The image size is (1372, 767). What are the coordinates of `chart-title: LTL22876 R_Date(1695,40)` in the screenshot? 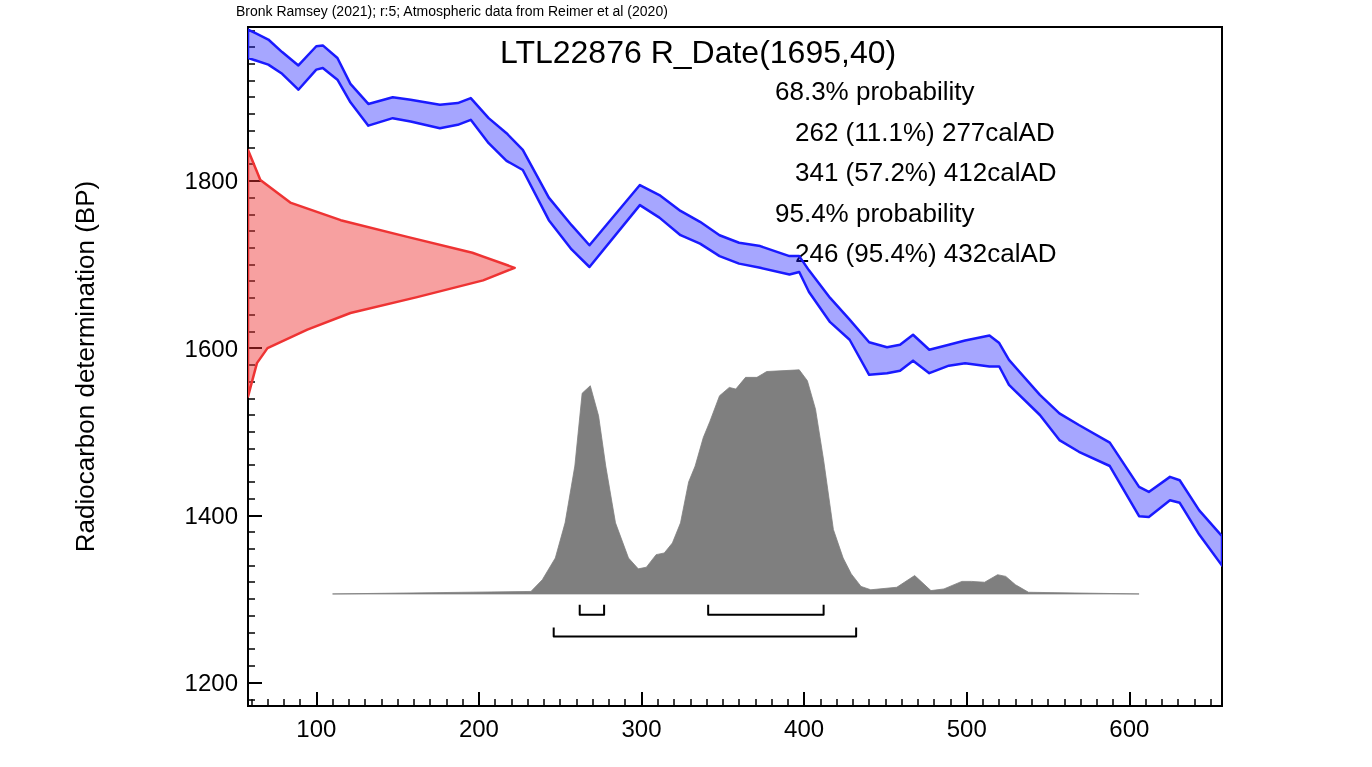 It's located at (698, 52).